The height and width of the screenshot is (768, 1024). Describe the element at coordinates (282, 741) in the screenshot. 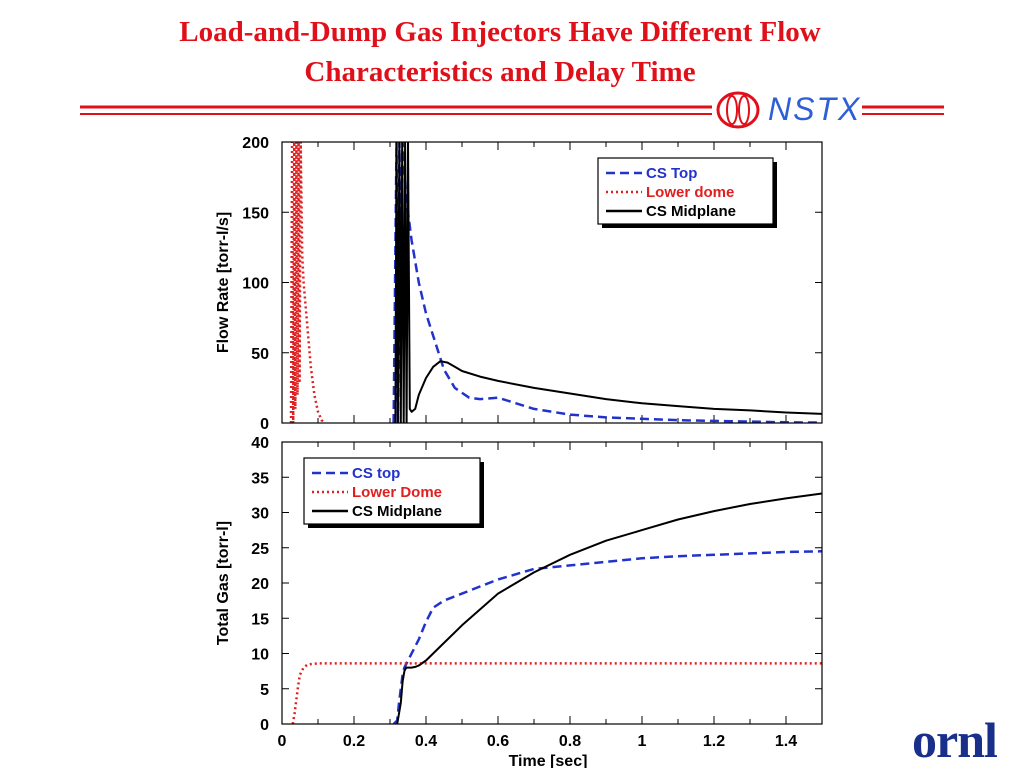

I see `total-xtick-label: 0` at that location.